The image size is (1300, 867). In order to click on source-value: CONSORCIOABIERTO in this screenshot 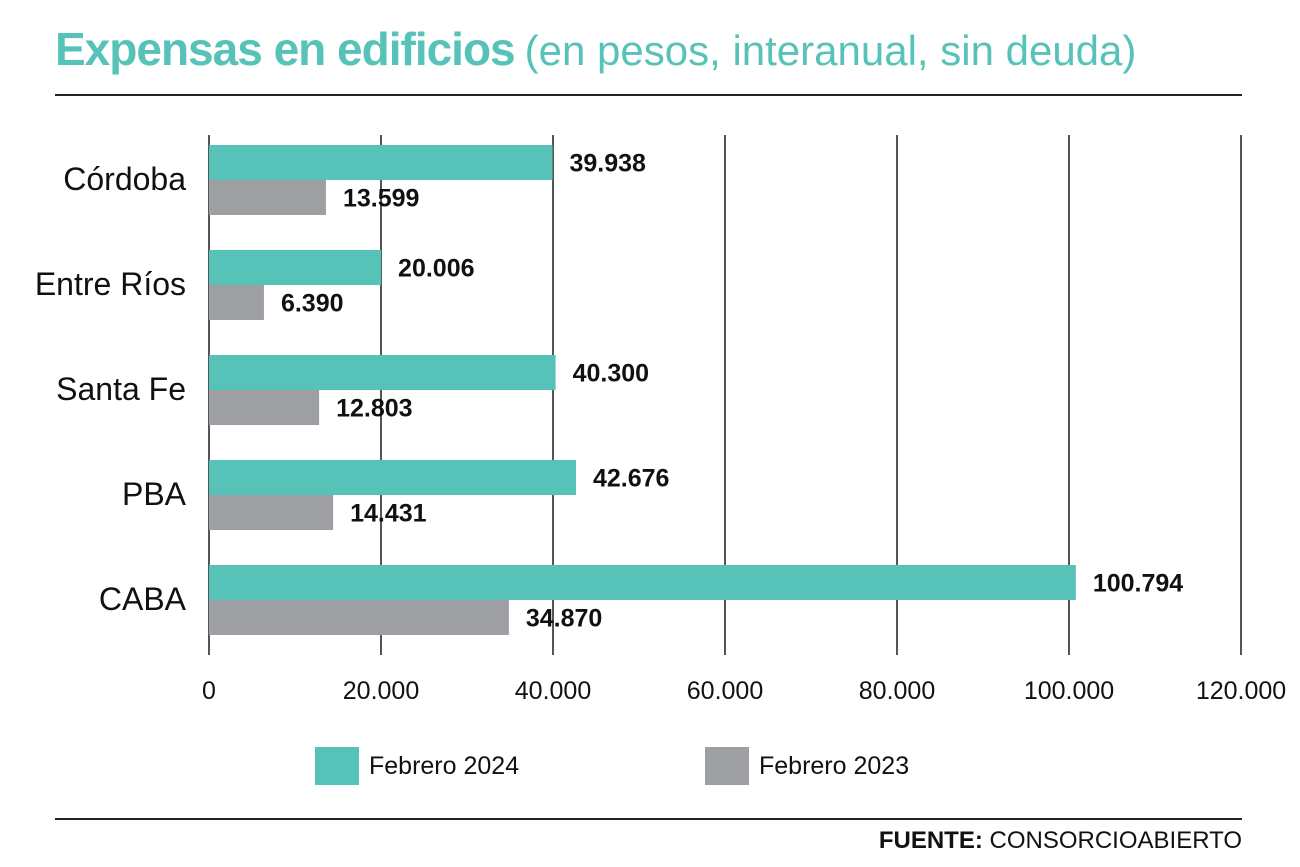, I will do `click(1116, 840)`.